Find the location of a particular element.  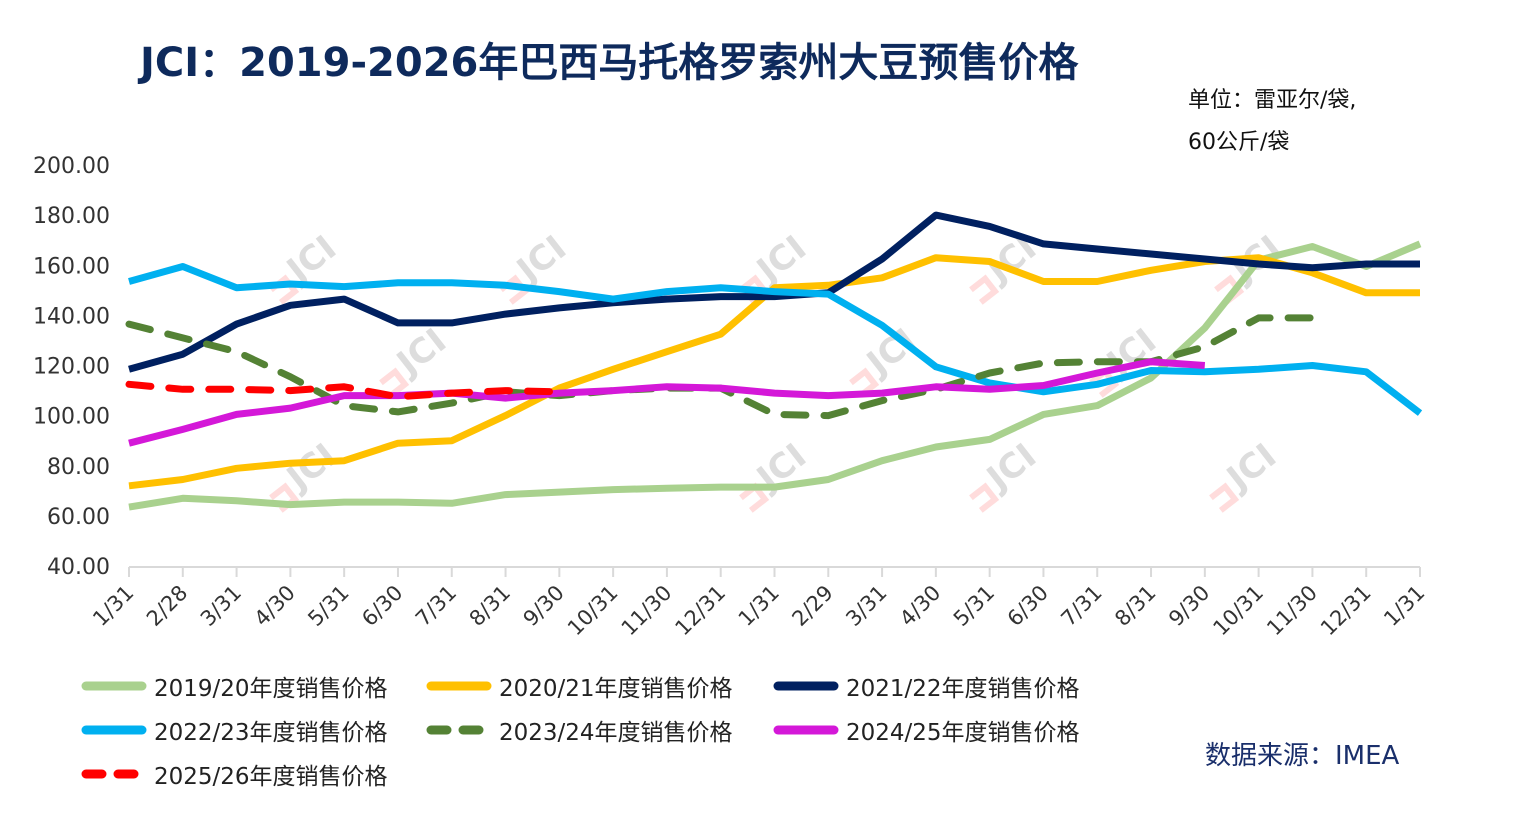

unit-line-2: 60公斤/袋 is located at coordinates (1239, 142).